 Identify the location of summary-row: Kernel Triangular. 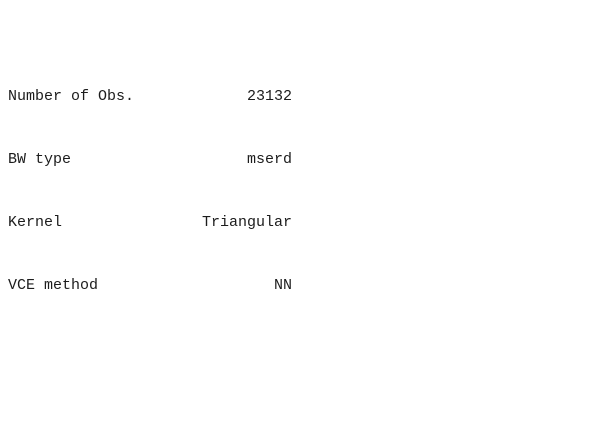
(311, 222).